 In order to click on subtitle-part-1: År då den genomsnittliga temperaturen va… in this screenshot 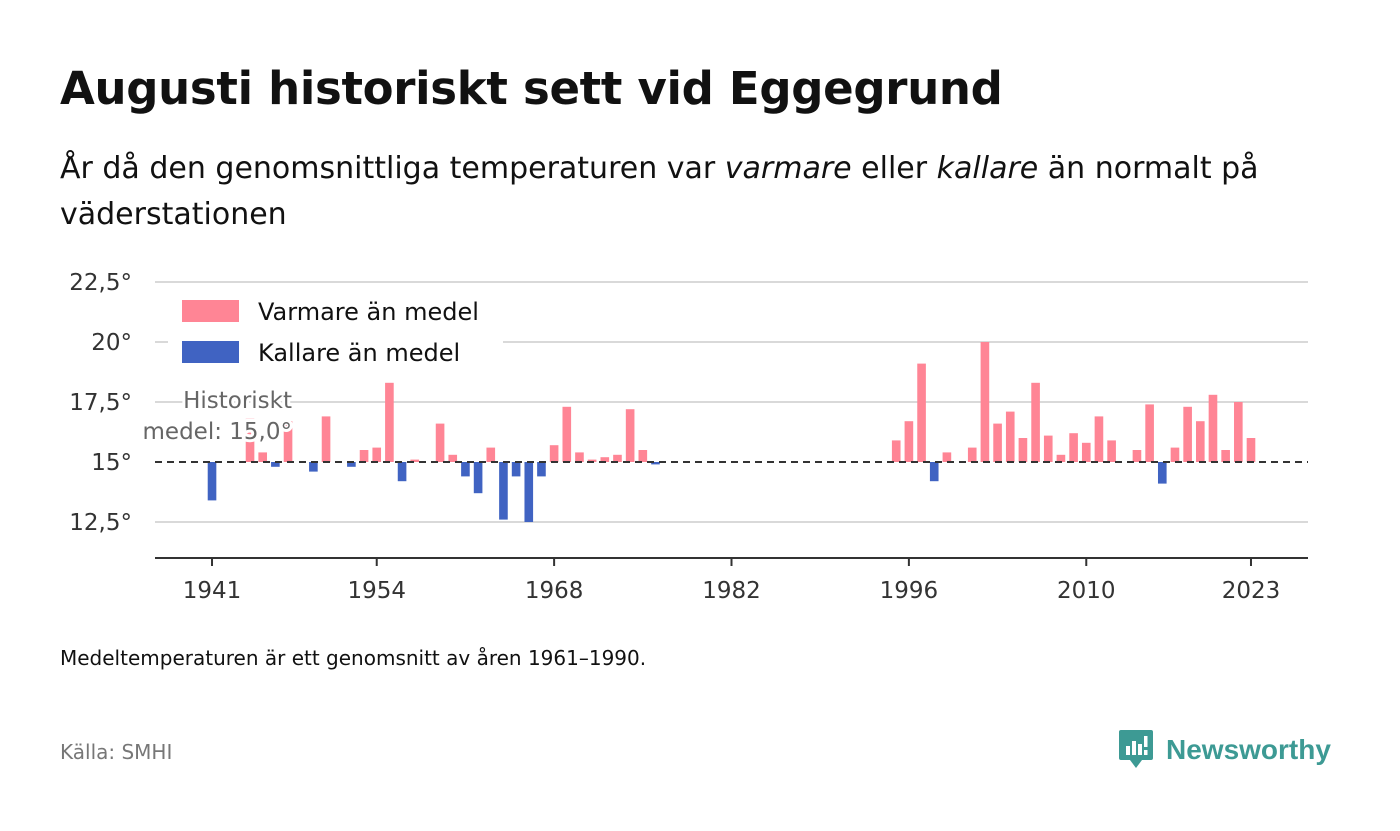, I will do `click(392, 168)`.